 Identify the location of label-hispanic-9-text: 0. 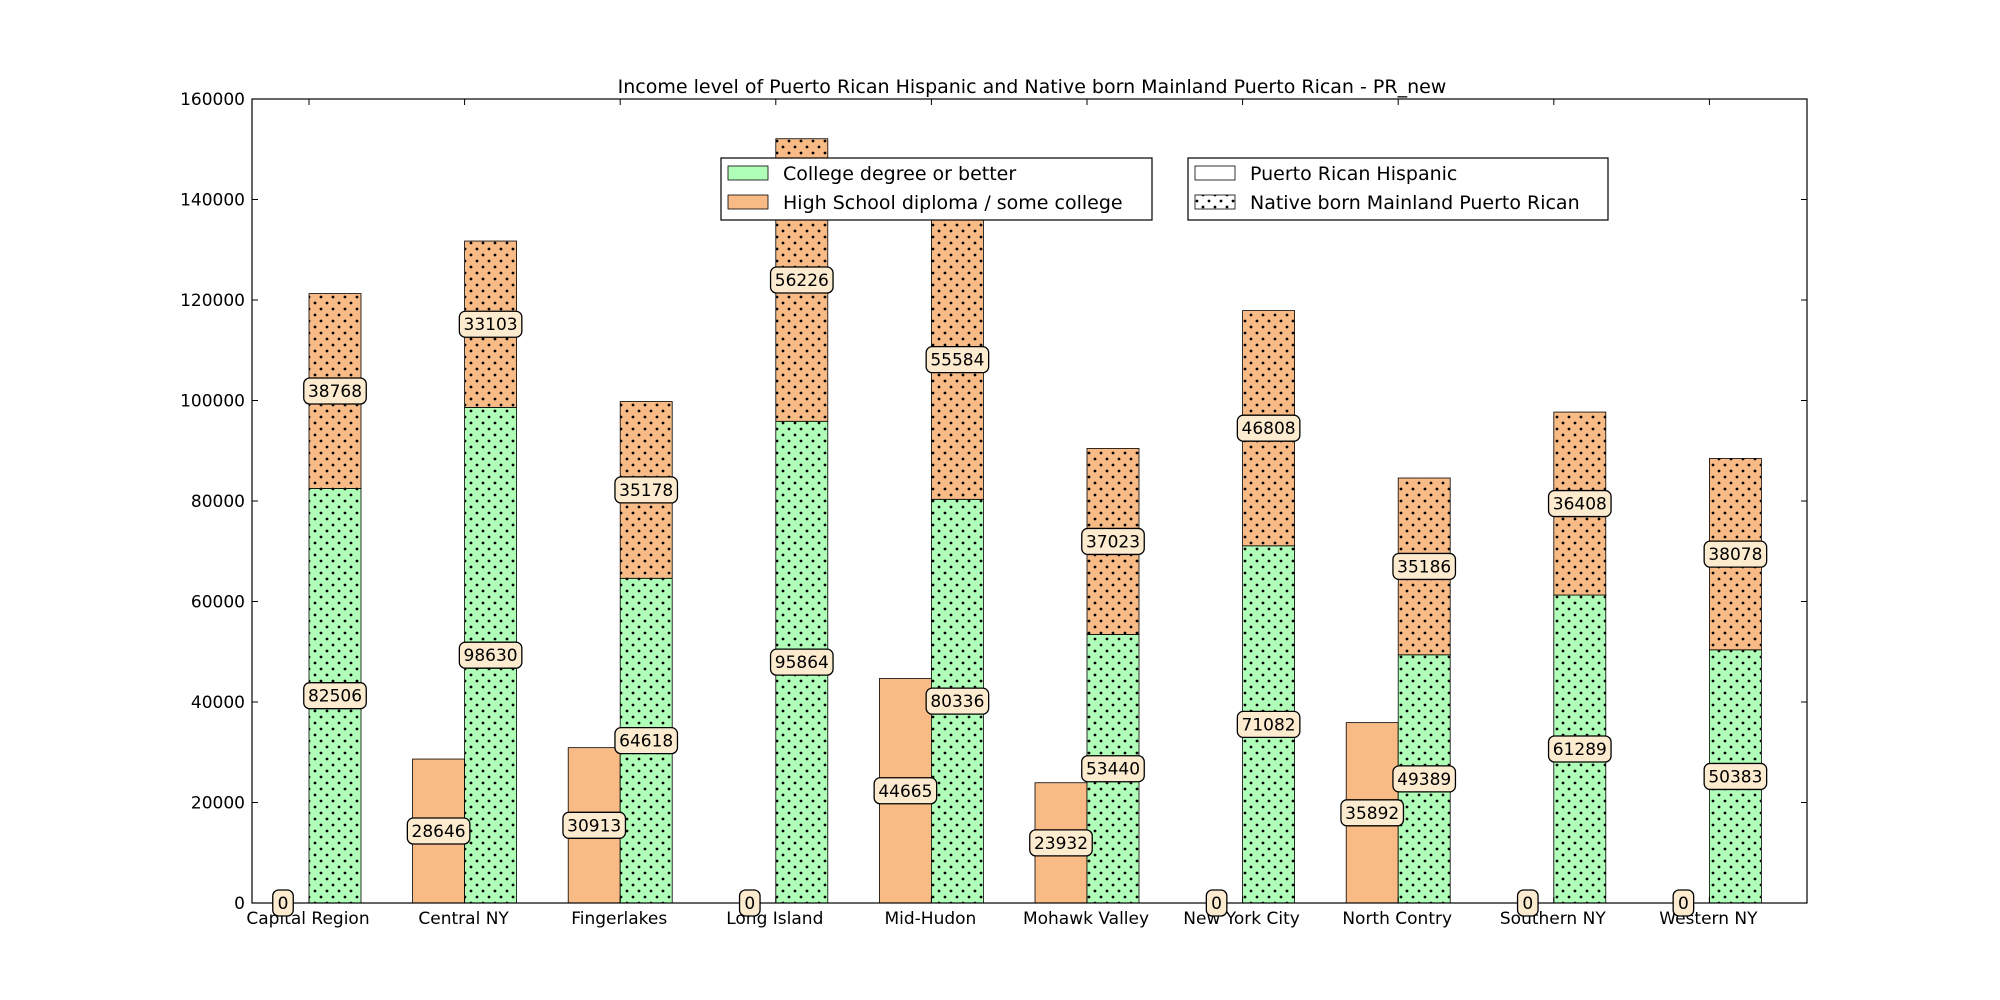
(1683, 904).